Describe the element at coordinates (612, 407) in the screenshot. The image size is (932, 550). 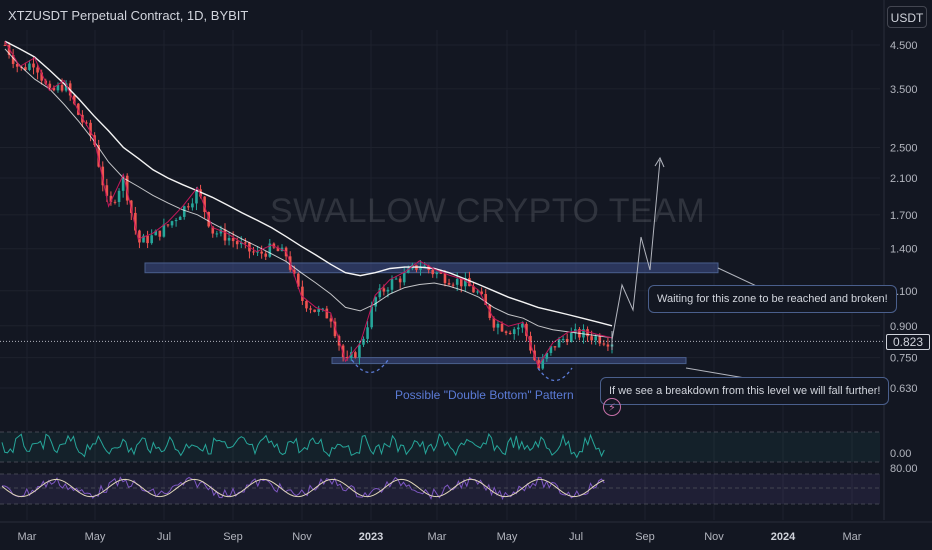
I see `lightning-icon: ⚡` at that location.